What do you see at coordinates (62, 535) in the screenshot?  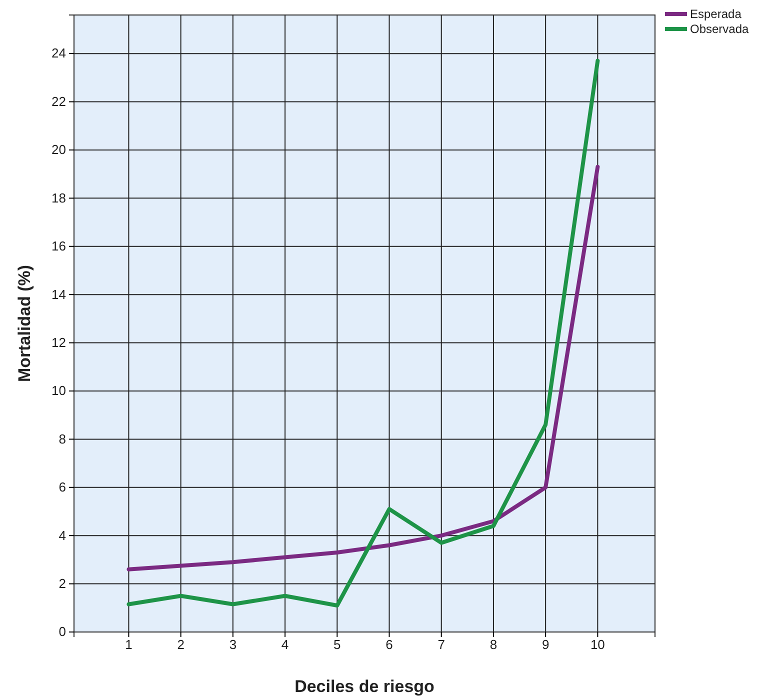 I see `y-tick-label: 4` at bounding box center [62, 535].